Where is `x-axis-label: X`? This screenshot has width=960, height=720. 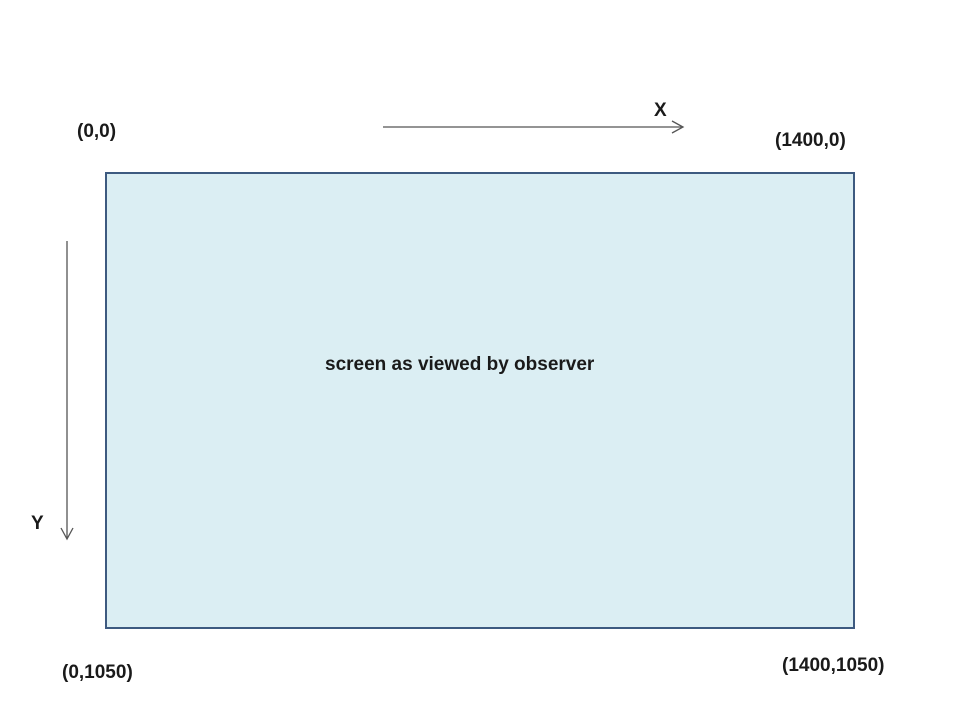
x-axis-label: X is located at coordinates (660, 110).